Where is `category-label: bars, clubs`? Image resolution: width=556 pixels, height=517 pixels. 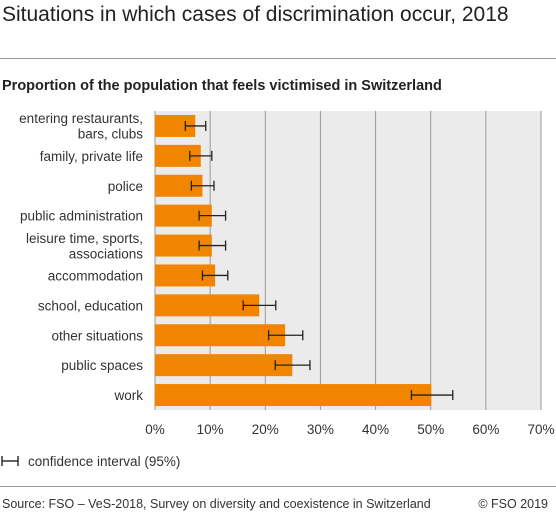
category-label: bars, clubs is located at coordinates (111, 134).